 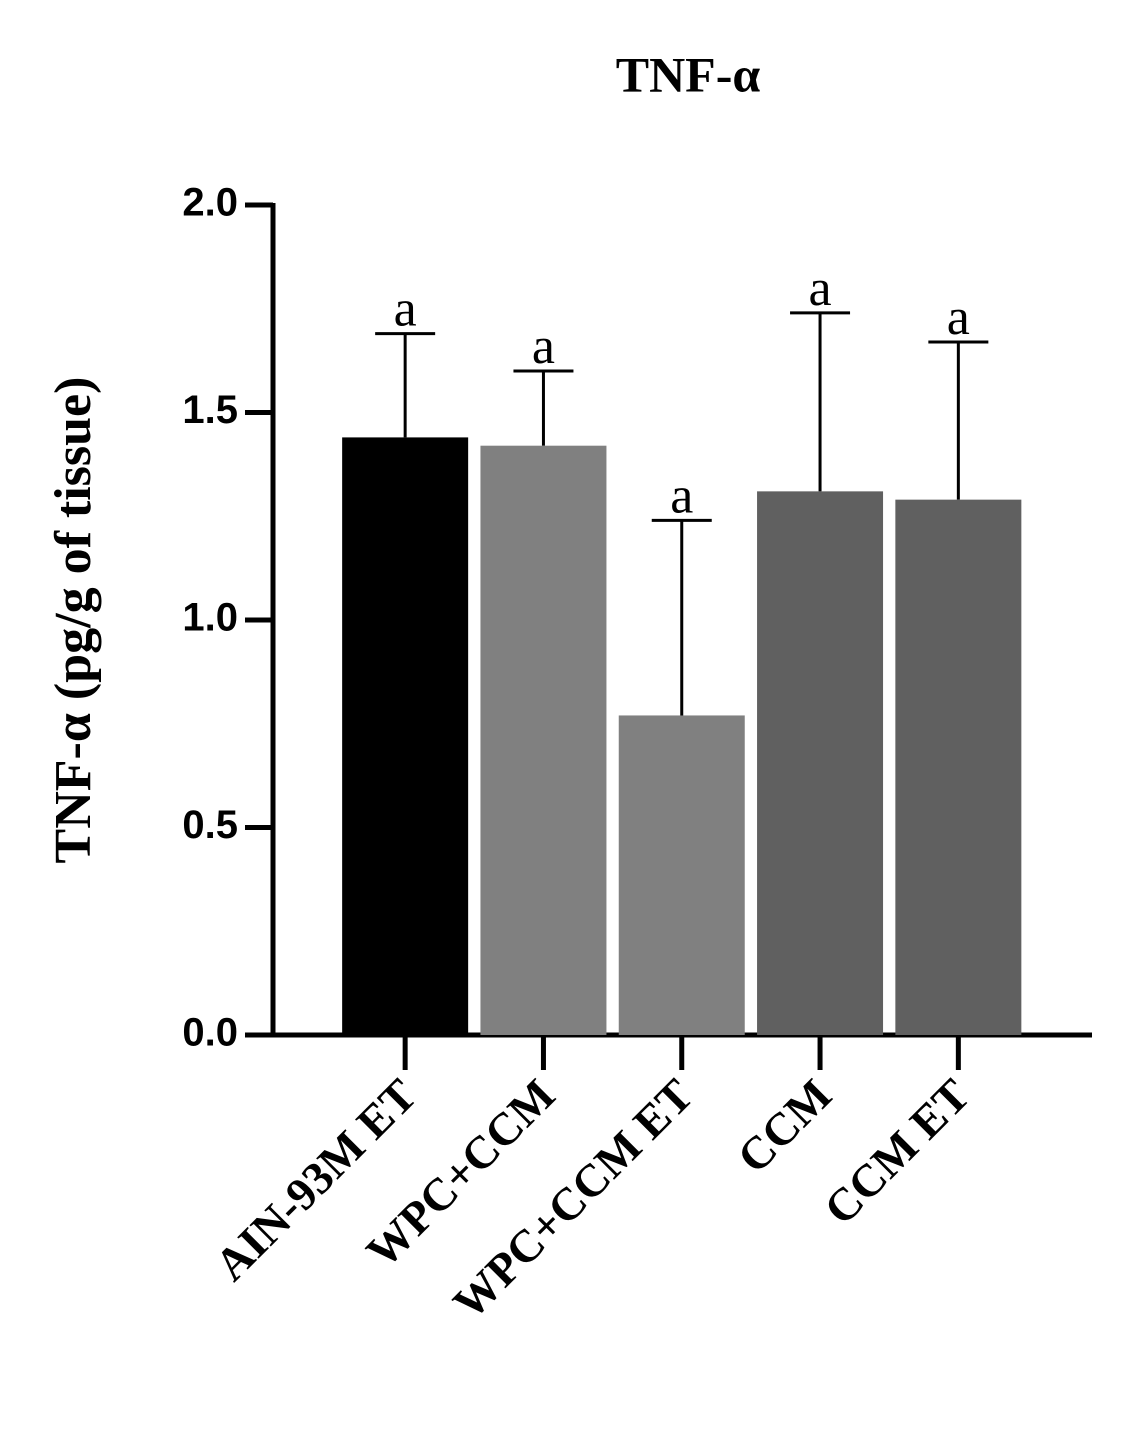 I want to click on y-tick-label: 1.5, so click(x=210, y=410).